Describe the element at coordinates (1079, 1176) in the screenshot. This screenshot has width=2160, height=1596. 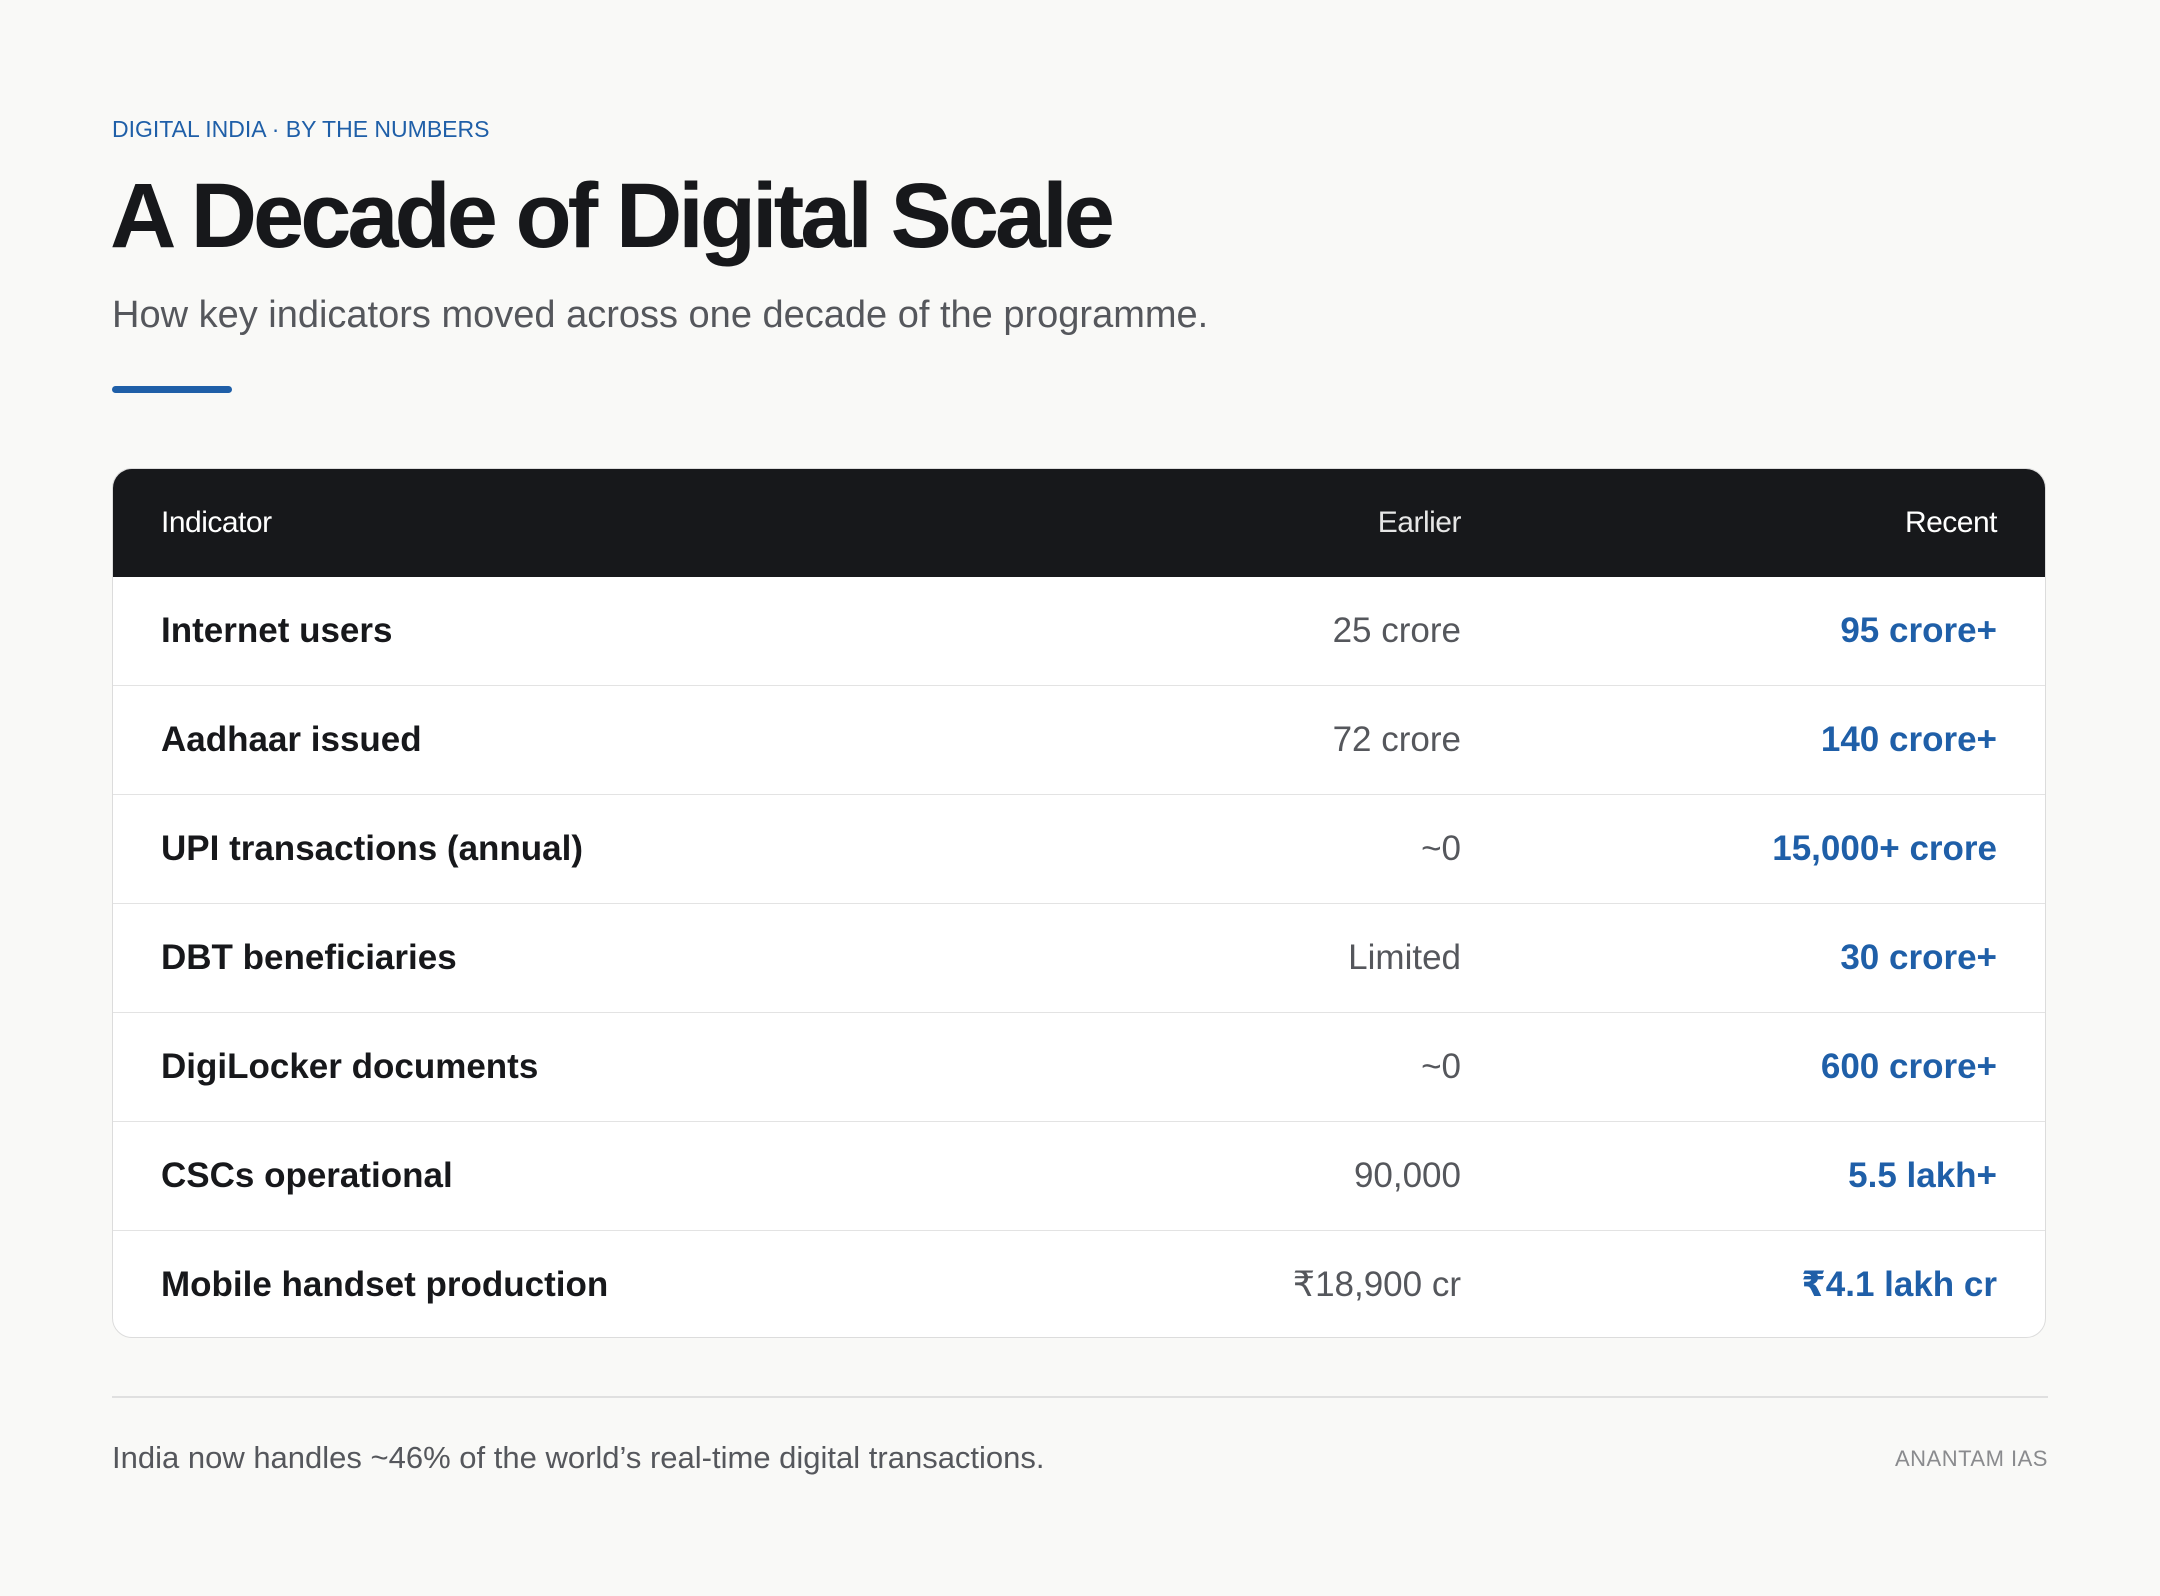
I see `table-row: CSCs operational 90,000 5.5 lakh+` at that location.